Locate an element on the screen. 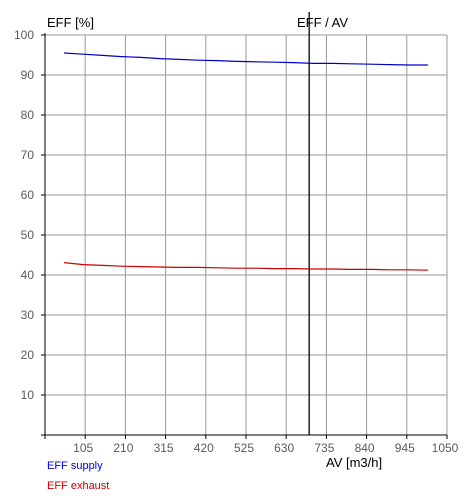 This screenshot has height=496, width=472. x-tick-label: 945 is located at coordinates (405, 448).